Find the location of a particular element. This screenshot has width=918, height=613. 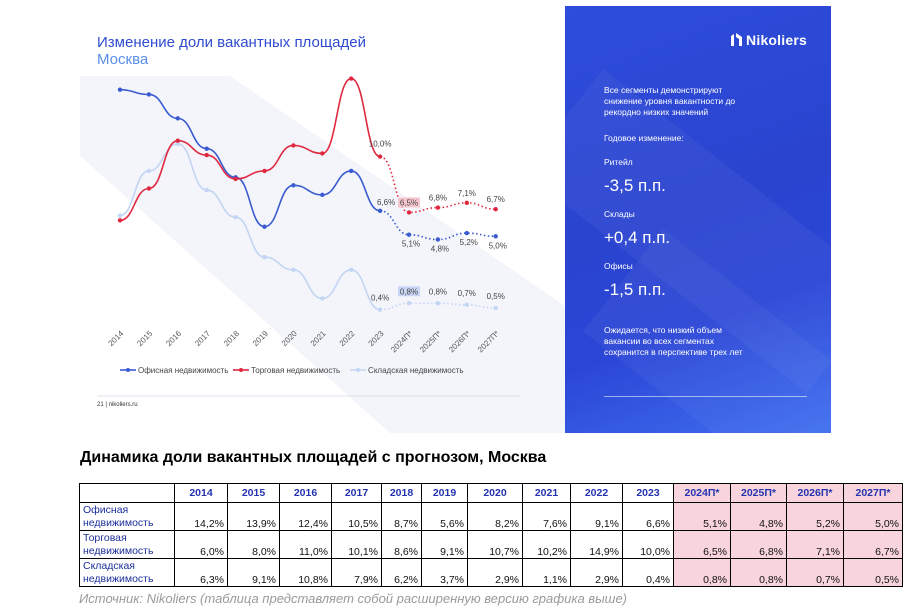

legend-label-office: Офисная недвижимость is located at coordinates (183, 370).